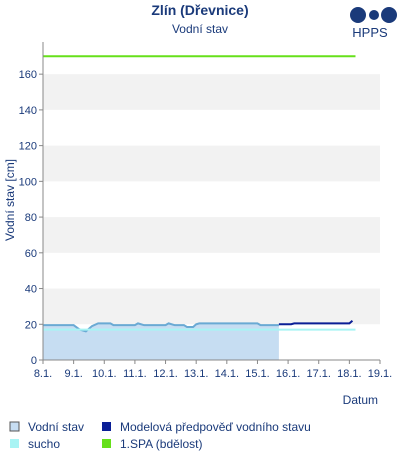  Describe the element at coordinates (161, 341) in the screenshot. I see `area` at that location.